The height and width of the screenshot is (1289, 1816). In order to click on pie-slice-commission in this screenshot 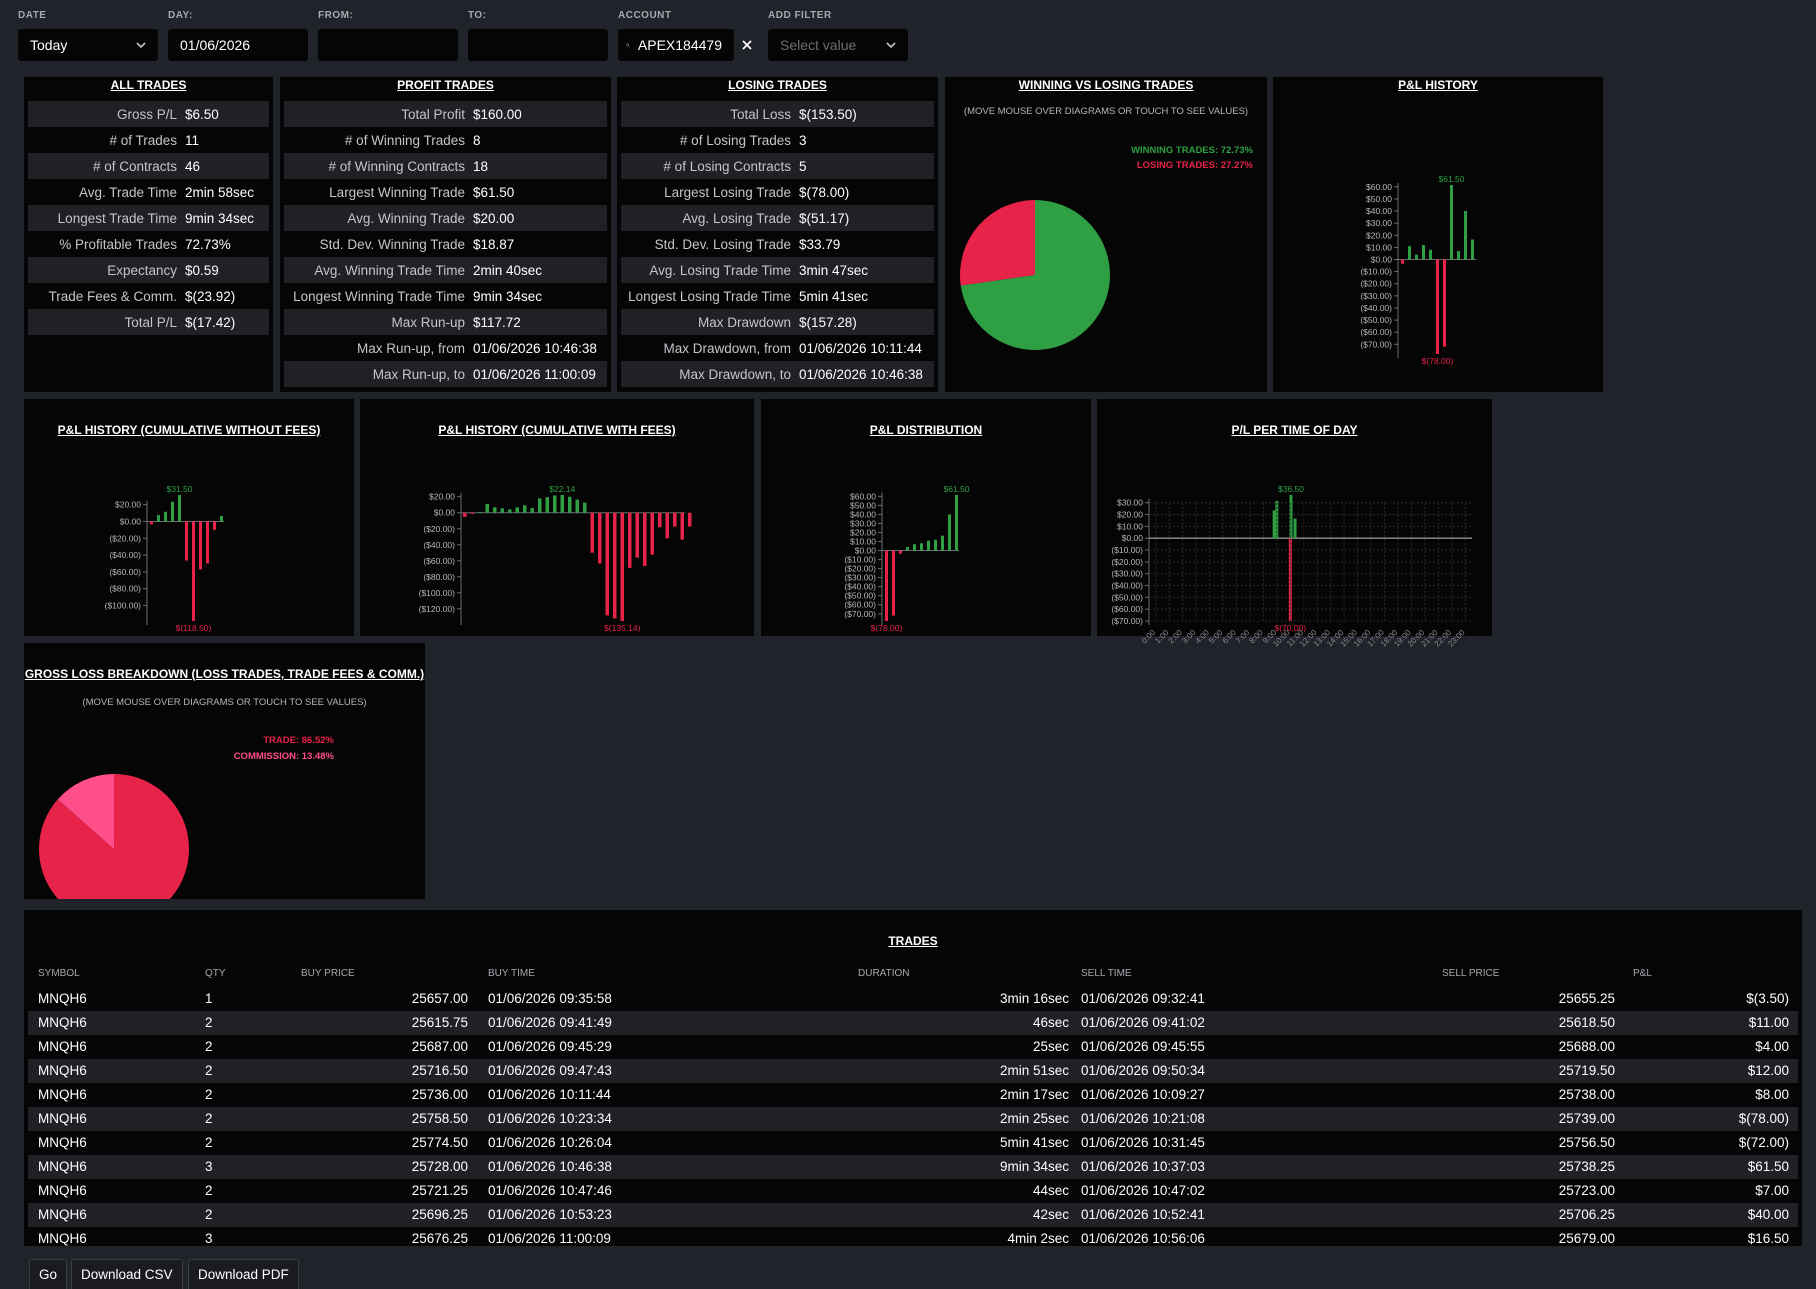, I will do `click(85, 811)`.